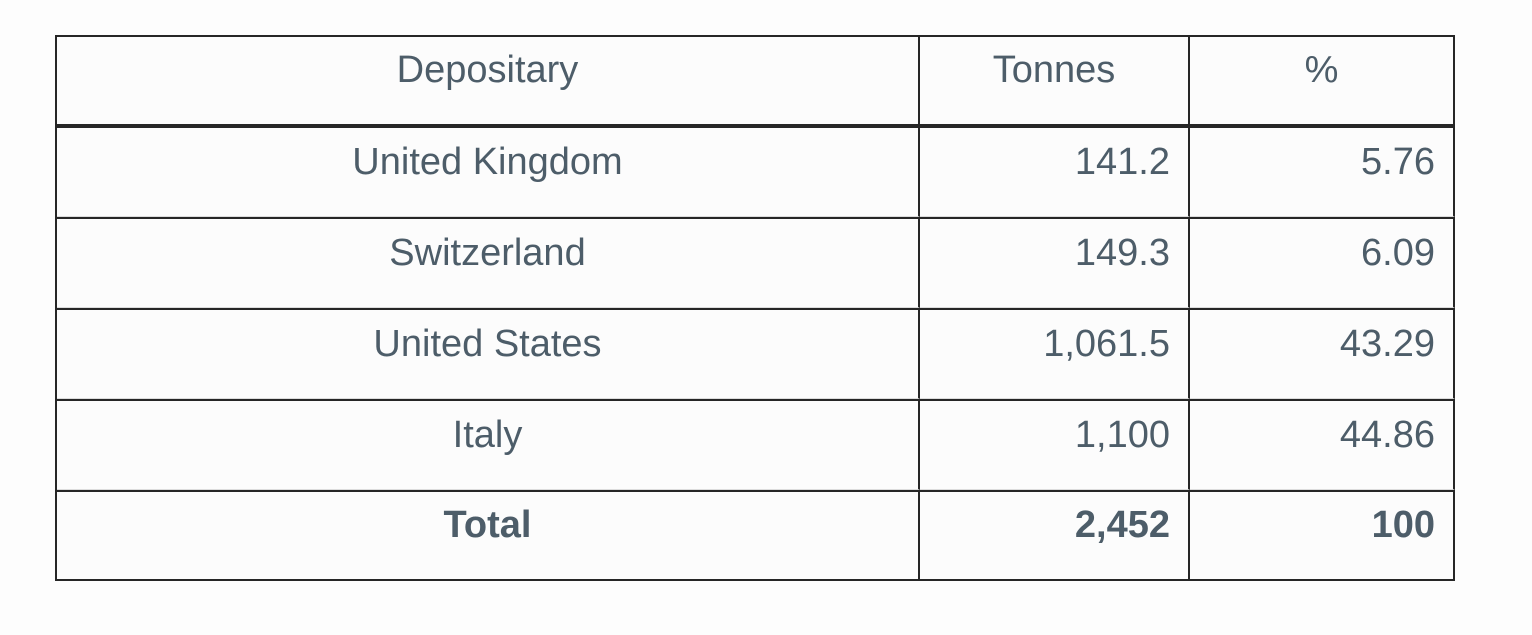  What do you see at coordinates (1055, 262) in the screenshot?
I see `cell-tonnes: 149.3` at bounding box center [1055, 262].